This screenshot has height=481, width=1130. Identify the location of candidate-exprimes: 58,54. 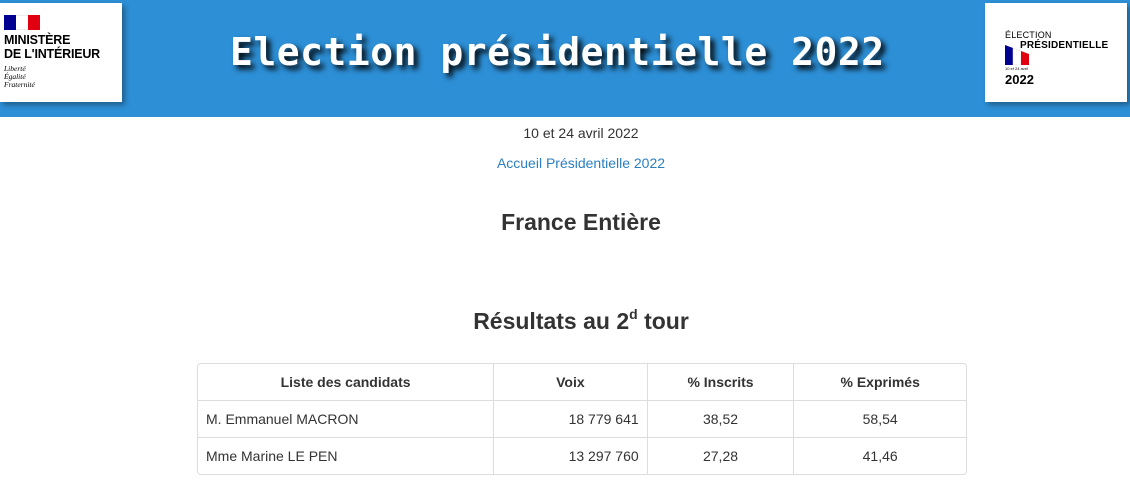
(880, 418).